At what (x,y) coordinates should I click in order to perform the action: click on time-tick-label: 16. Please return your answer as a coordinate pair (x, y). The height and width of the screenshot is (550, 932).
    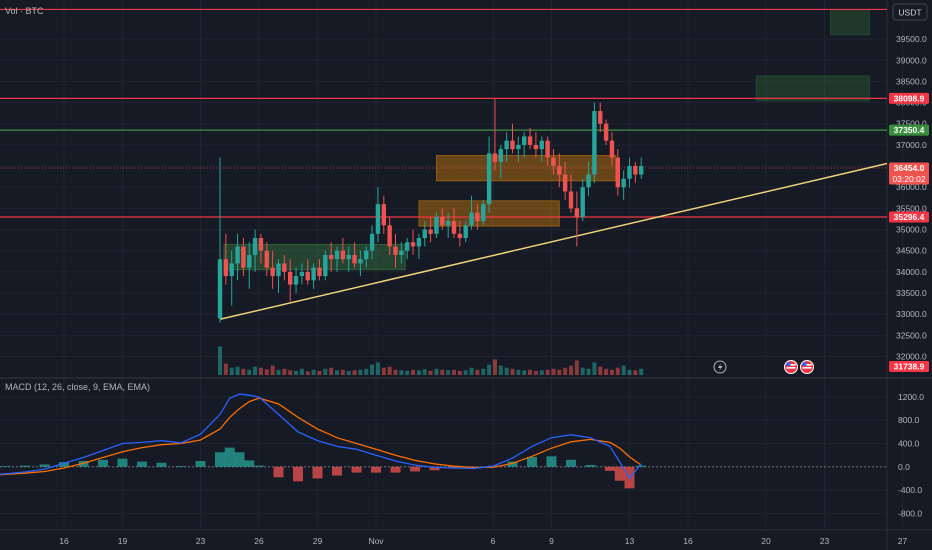
    Looking at the image, I should click on (64, 541).